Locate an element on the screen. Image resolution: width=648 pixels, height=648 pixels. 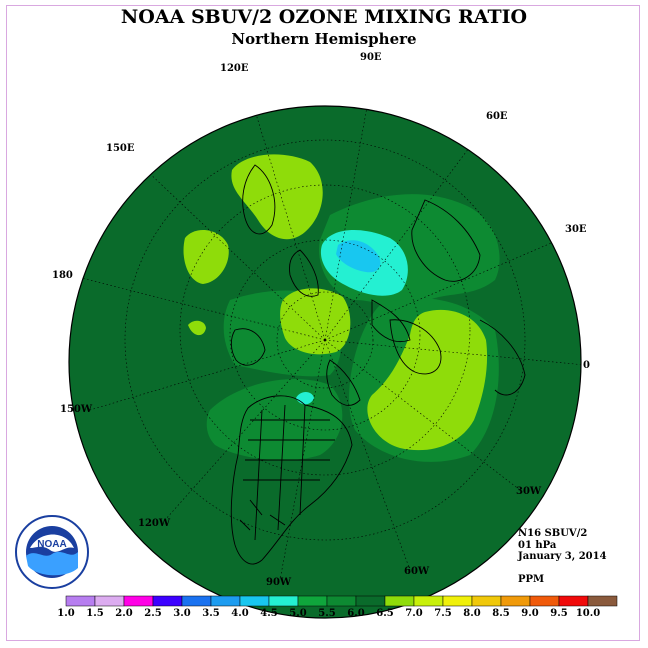
colorbar-tick-label: 3.5 is located at coordinates (211, 613).